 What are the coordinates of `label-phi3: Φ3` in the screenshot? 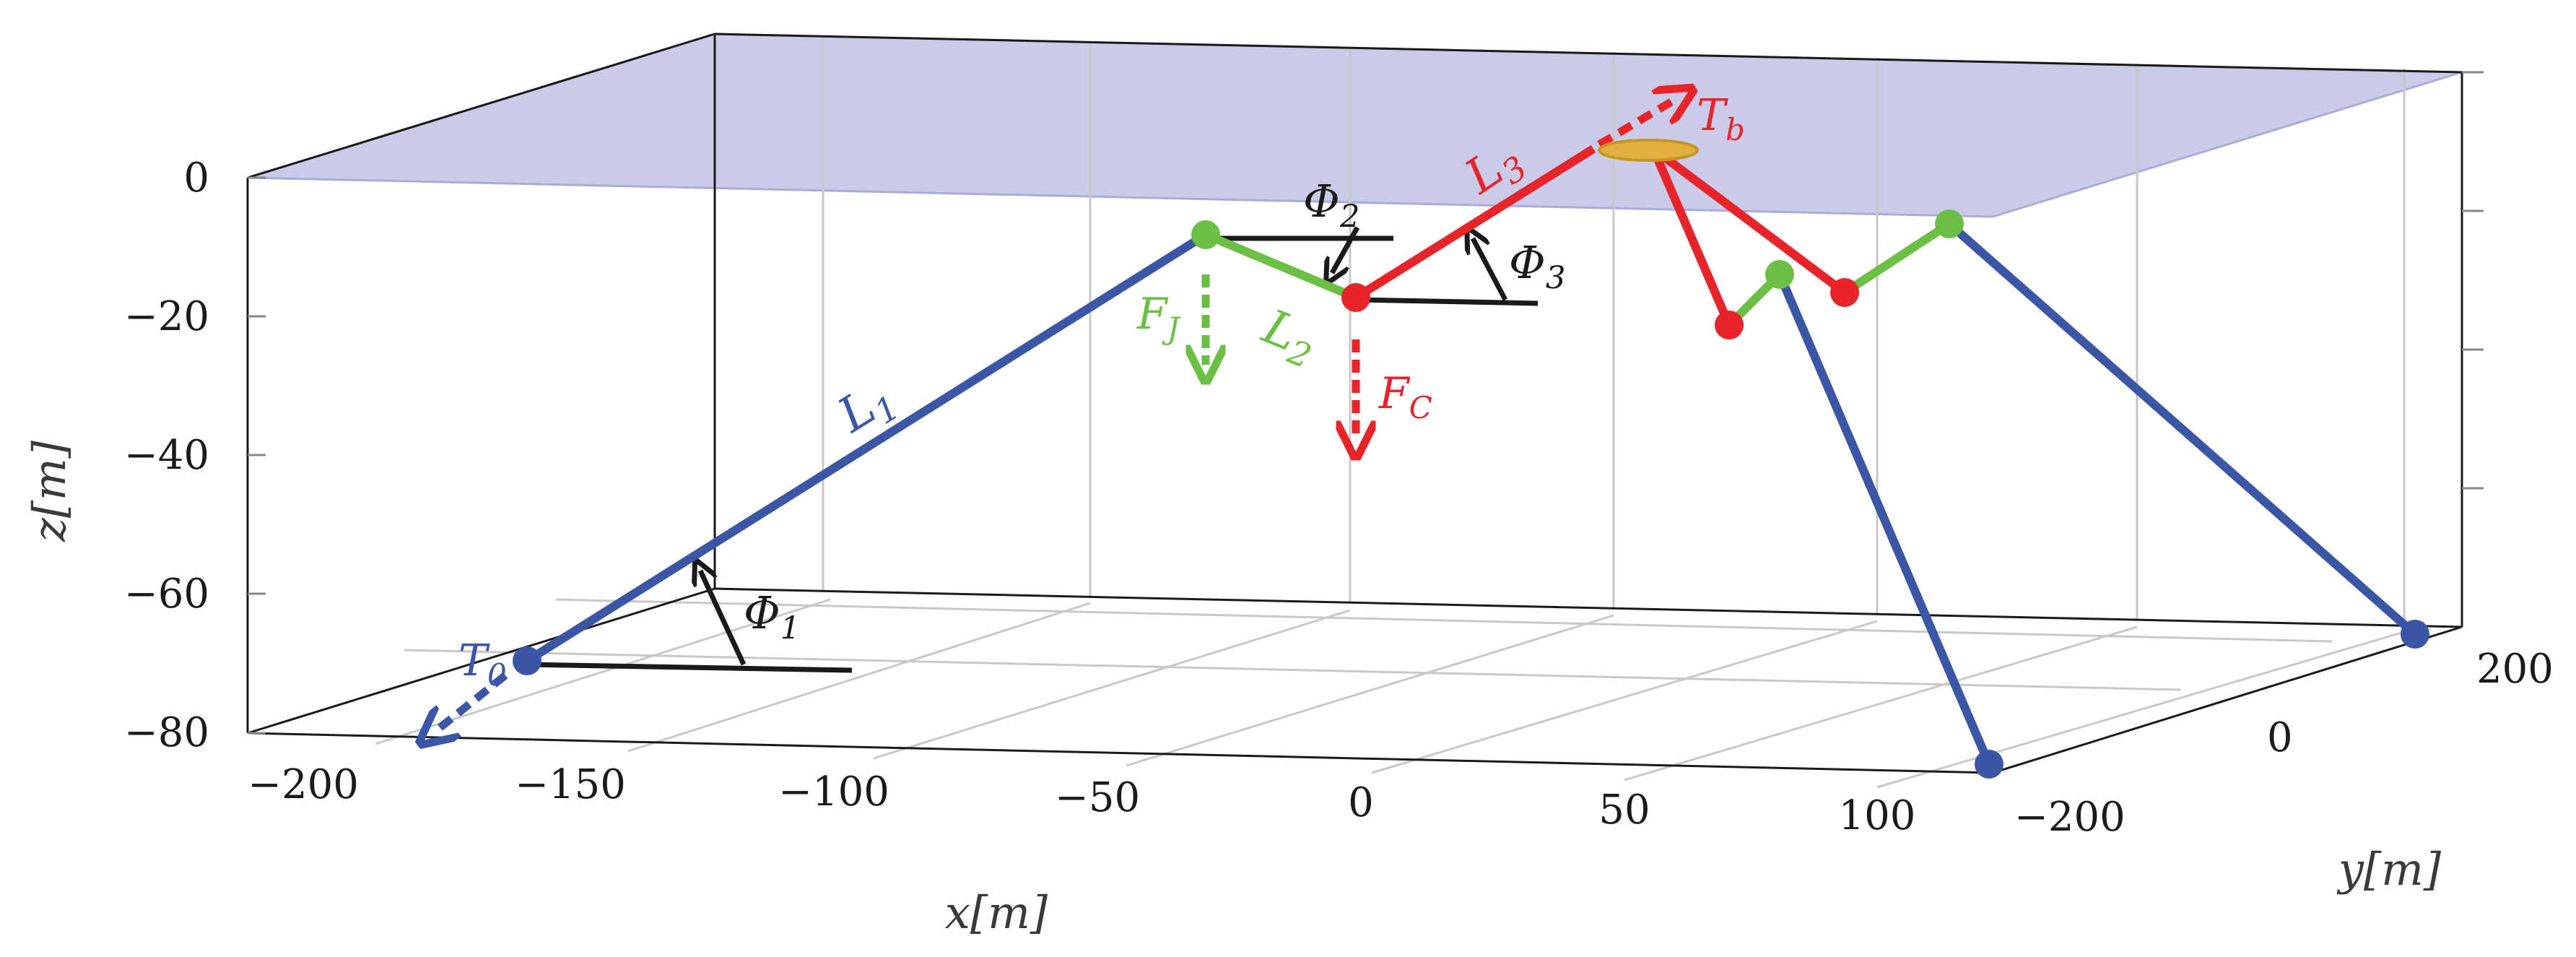 It's located at (1537, 266).